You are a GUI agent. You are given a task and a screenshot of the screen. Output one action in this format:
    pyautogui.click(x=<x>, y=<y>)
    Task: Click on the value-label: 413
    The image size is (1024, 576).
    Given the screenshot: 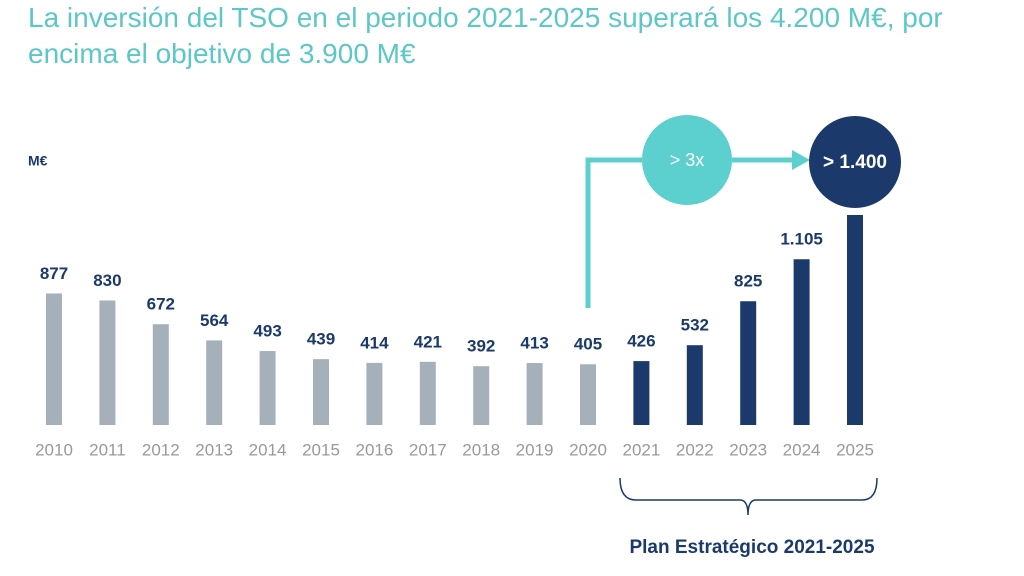 What is the action you would take?
    pyautogui.click(x=534, y=343)
    